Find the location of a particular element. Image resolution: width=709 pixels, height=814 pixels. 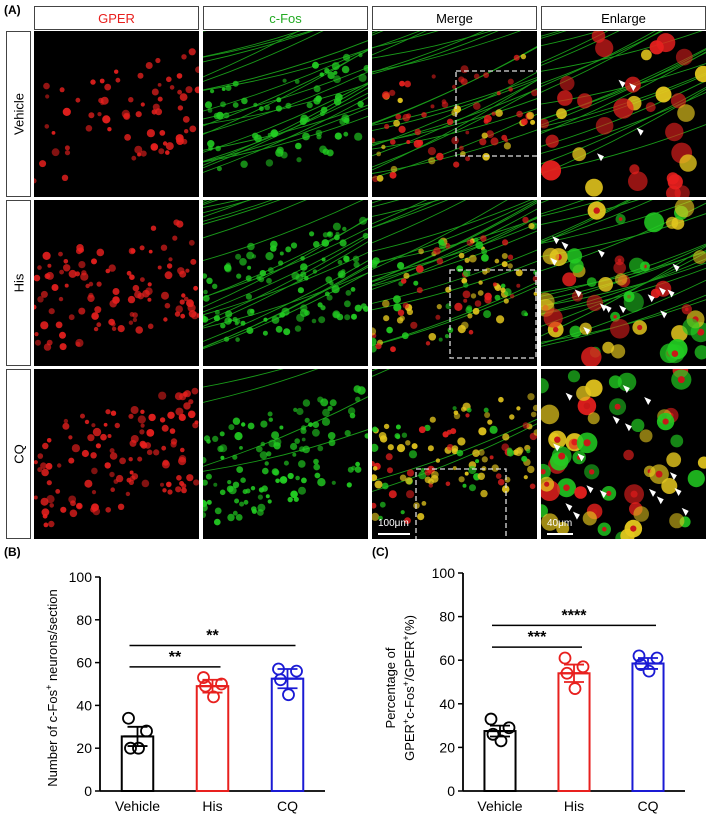

chart-b-xtick-label: Vehicle is located at coordinates (137, 806).